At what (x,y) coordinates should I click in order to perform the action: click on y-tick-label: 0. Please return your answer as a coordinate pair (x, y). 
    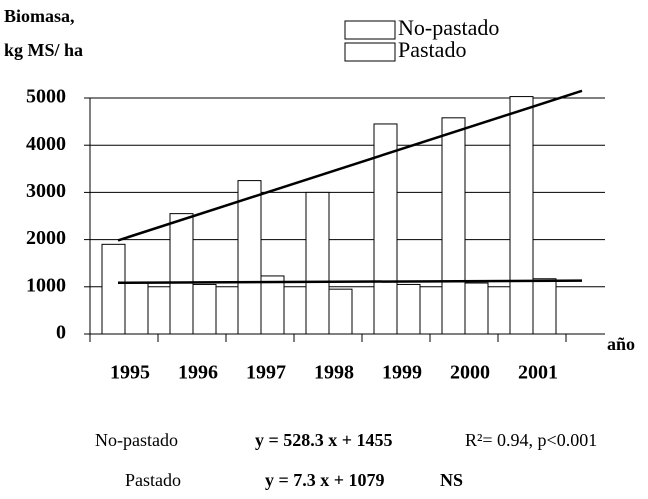
    Looking at the image, I should click on (61, 333).